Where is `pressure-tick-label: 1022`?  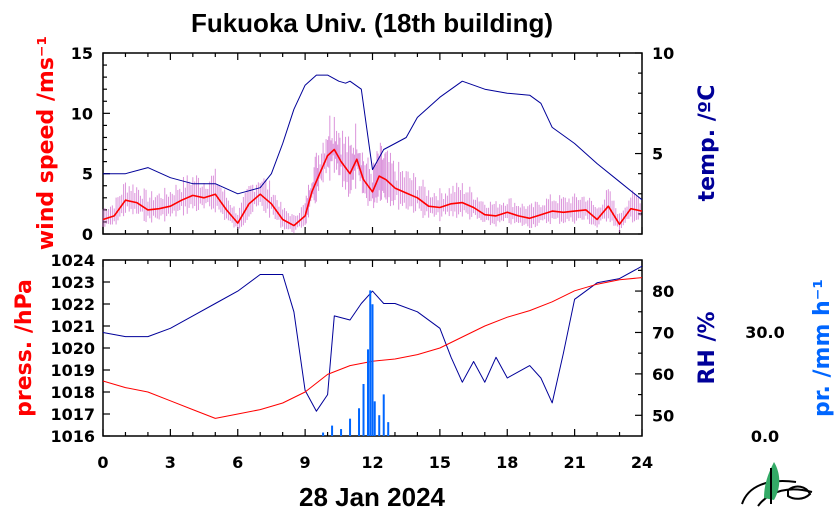
pressure-tick-label: 1022 is located at coordinates (72, 304).